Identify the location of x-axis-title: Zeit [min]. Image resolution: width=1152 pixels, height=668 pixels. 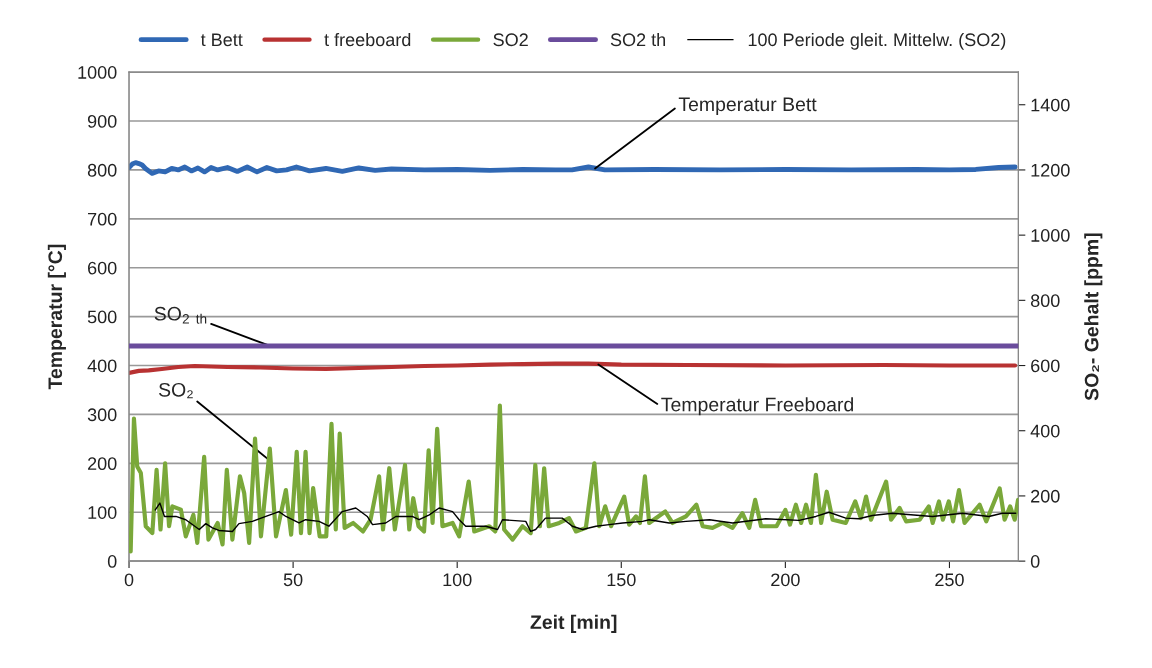
(573, 623).